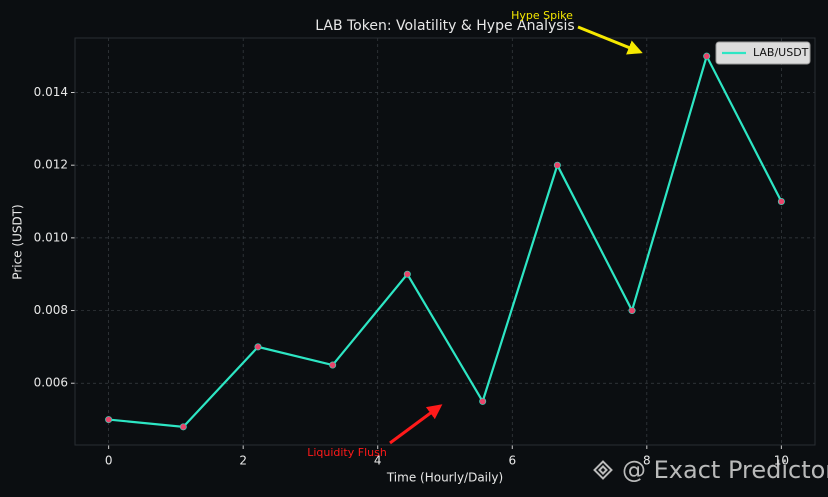  What do you see at coordinates (51, 165) in the screenshot?
I see `y-tick-label: 0.012` at bounding box center [51, 165].